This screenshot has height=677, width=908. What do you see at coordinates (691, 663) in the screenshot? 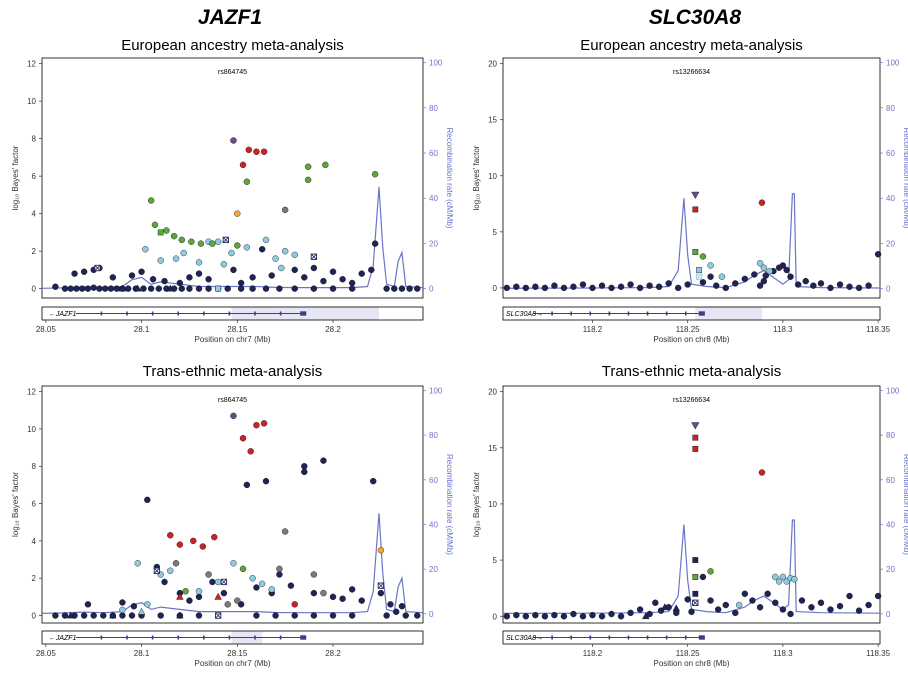
I see `x-axis-label: Position on chr8 (Mb)` at bounding box center [691, 663].